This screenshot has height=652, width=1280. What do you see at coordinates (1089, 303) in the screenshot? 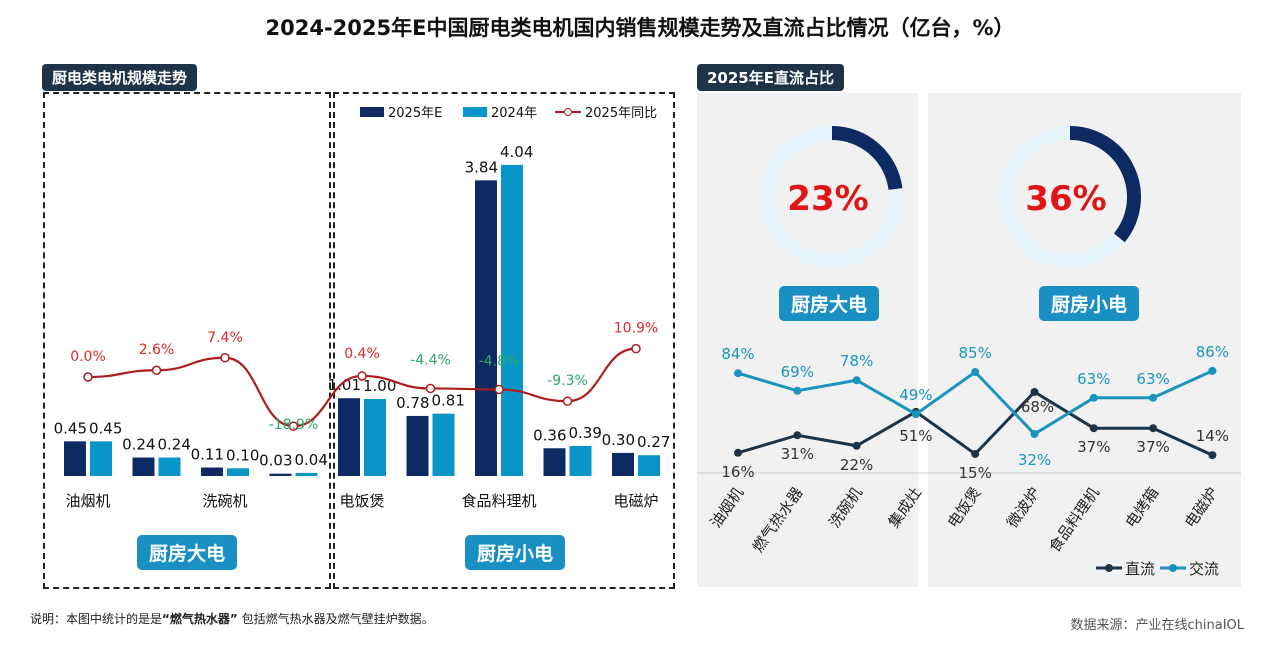
I see `donut-badge-small: 厨房小电` at bounding box center [1089, 303].